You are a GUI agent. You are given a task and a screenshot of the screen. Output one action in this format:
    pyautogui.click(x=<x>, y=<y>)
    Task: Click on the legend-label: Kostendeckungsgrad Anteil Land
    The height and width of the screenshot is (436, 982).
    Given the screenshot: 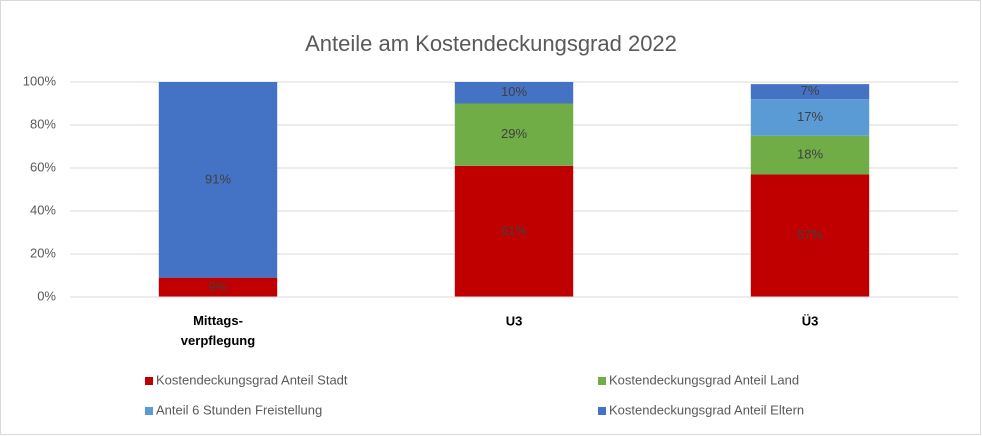 What is the action you would take?
    pyautogui.click(x=704, y=379)
    